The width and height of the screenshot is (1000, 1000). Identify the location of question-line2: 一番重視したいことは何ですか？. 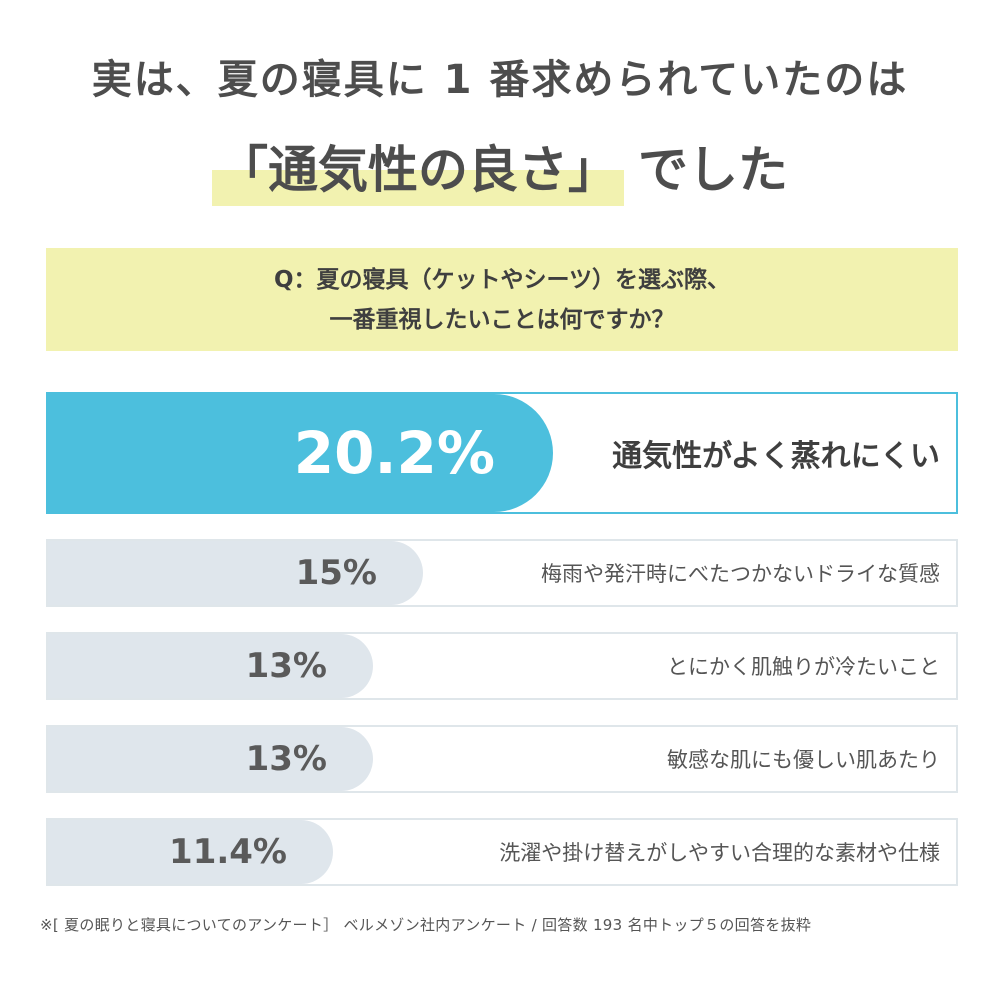
(502, 319).